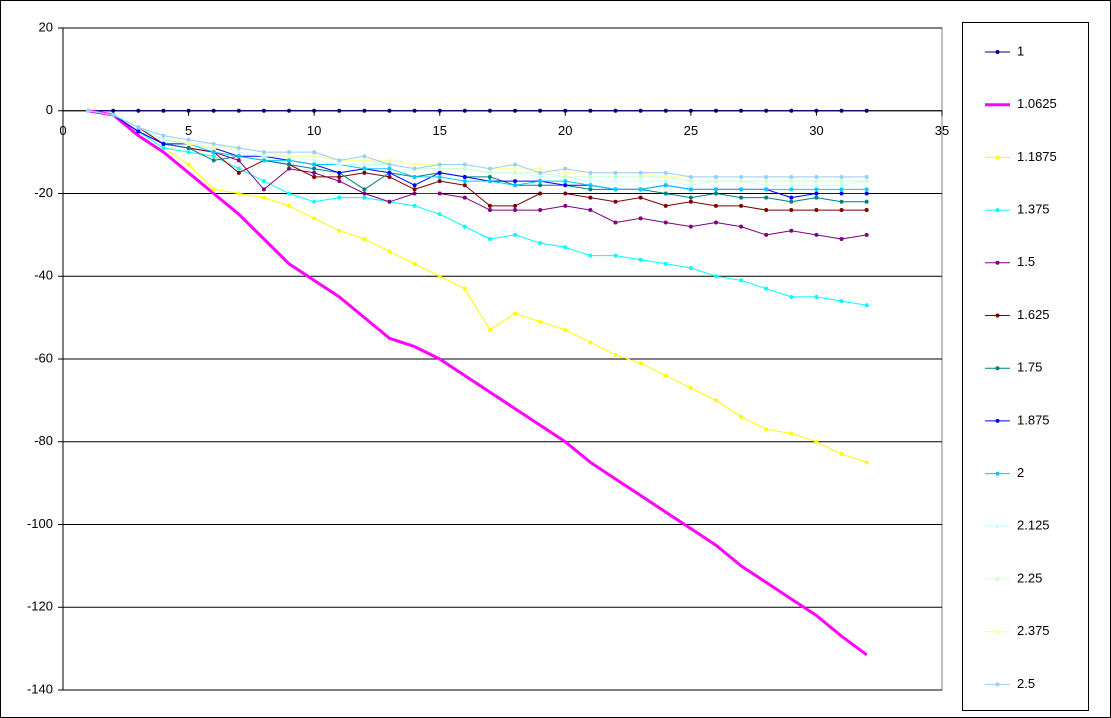 Image resolution: width=1111 pixels, height=718 pixels. What do you see at coordinates (1026, 261) in the screenshot?
I see `legend-label: 1.5` at bounding box center [1026, 261].